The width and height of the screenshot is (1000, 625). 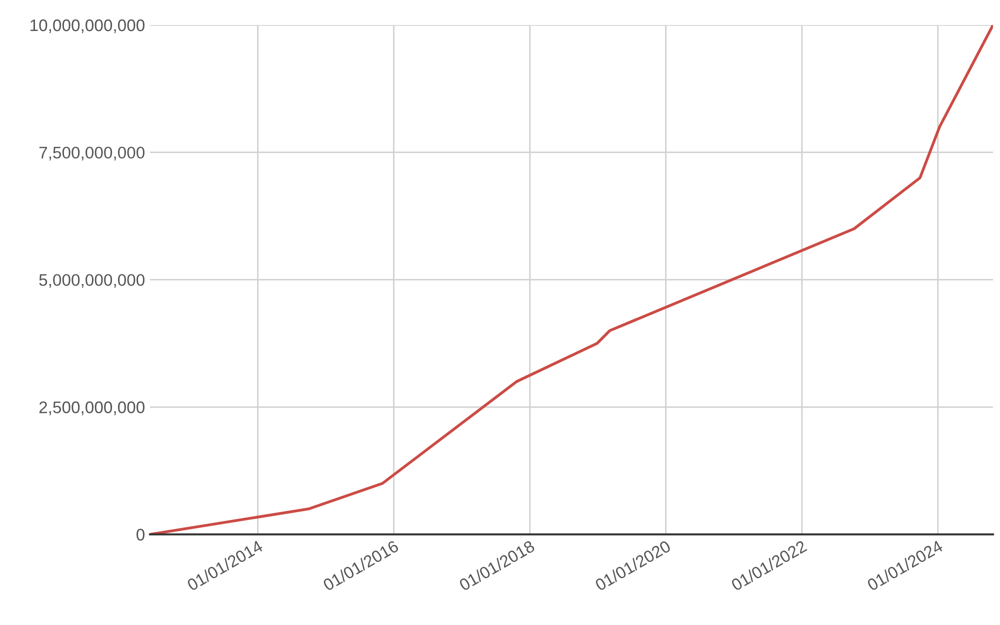 I want to click on y-tick-label: 2,500,000,000, so click(x=91, y=408).